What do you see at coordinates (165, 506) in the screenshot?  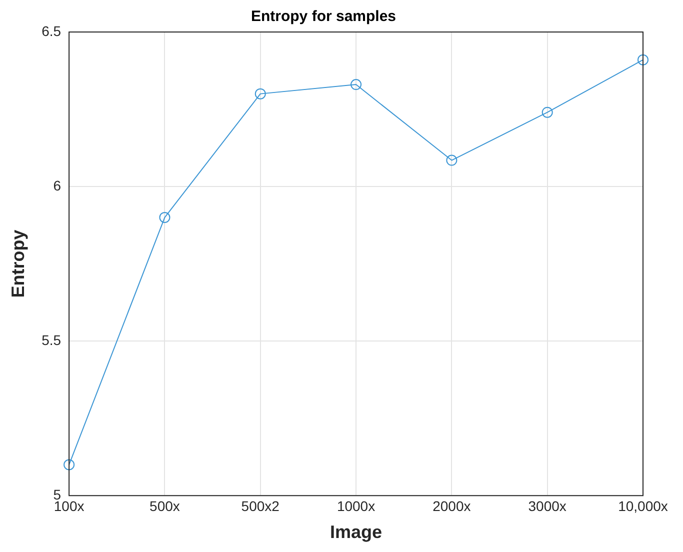 I see `x-tick-label: 500x` at bounding box center [165, 506].